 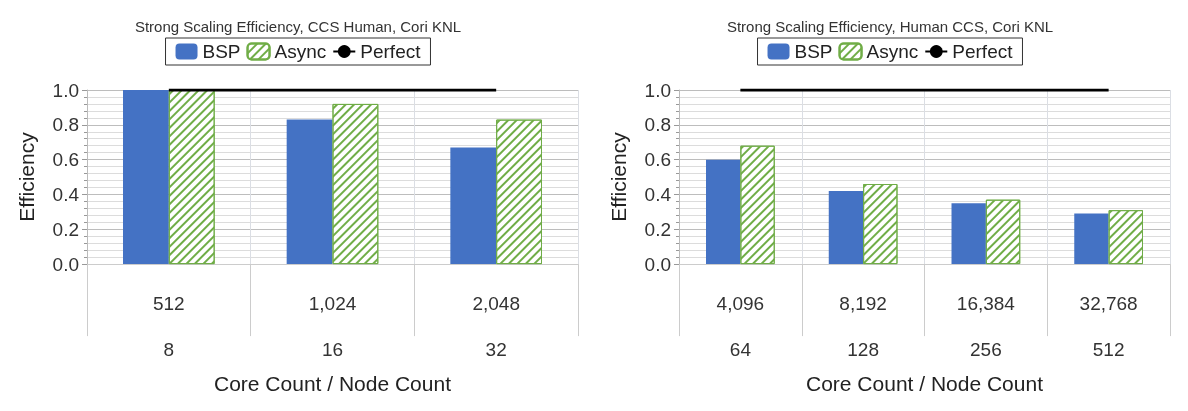 What do you see at coordinates (740, 326) in the screenshot?
I see `category-label: 4,096 64` at bounding box center [740, 326].